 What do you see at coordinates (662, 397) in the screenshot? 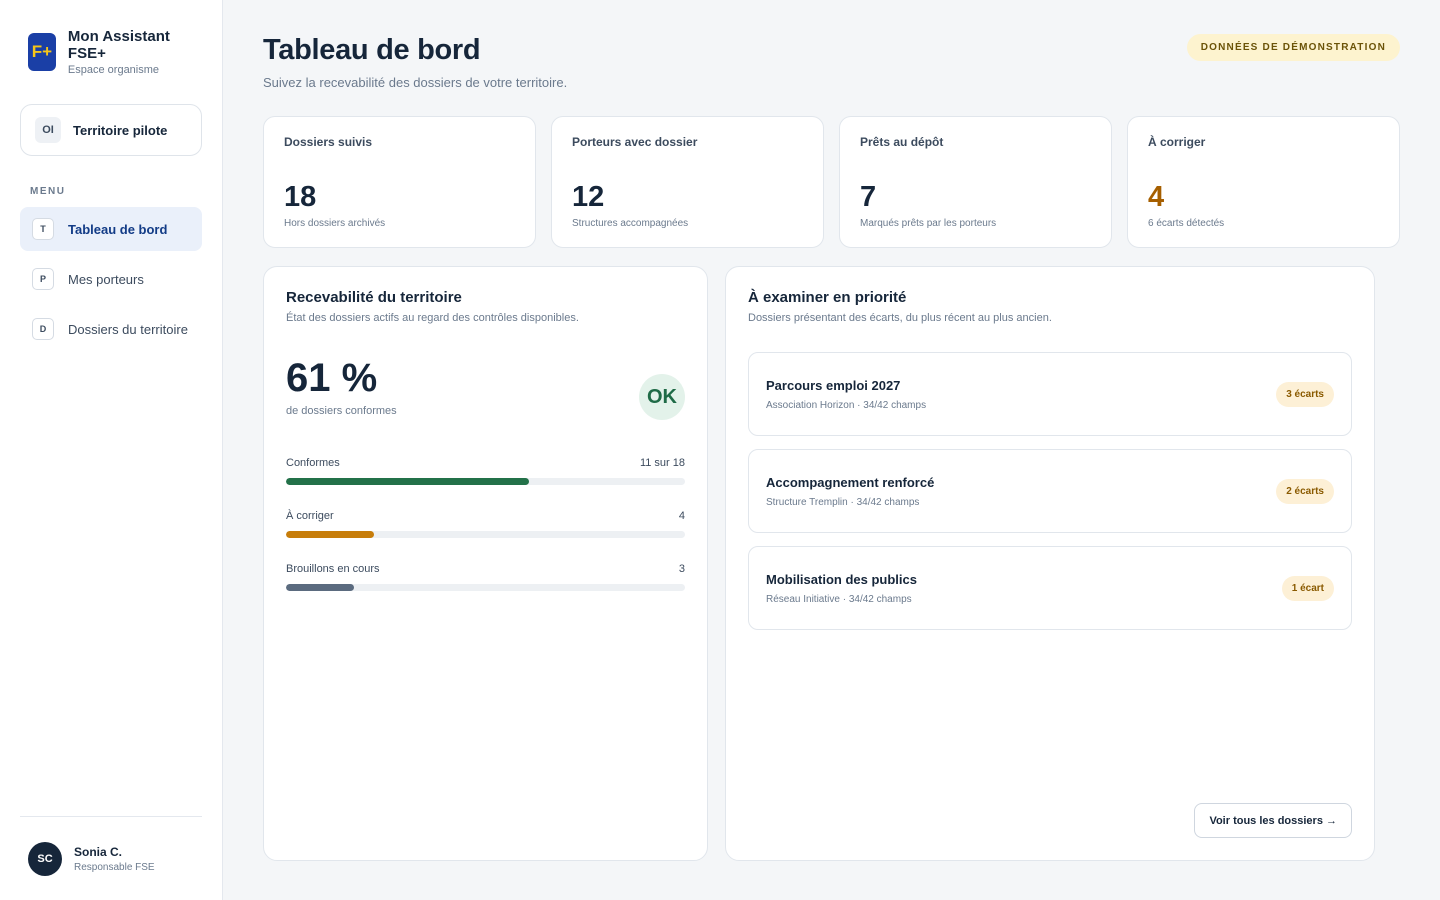
I see `status-ok-badge: OK` at bounding box center [662, 397].